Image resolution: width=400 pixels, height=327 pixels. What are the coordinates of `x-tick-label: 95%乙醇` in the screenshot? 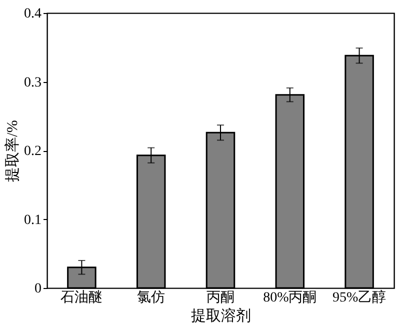 It's located at (359, 298).